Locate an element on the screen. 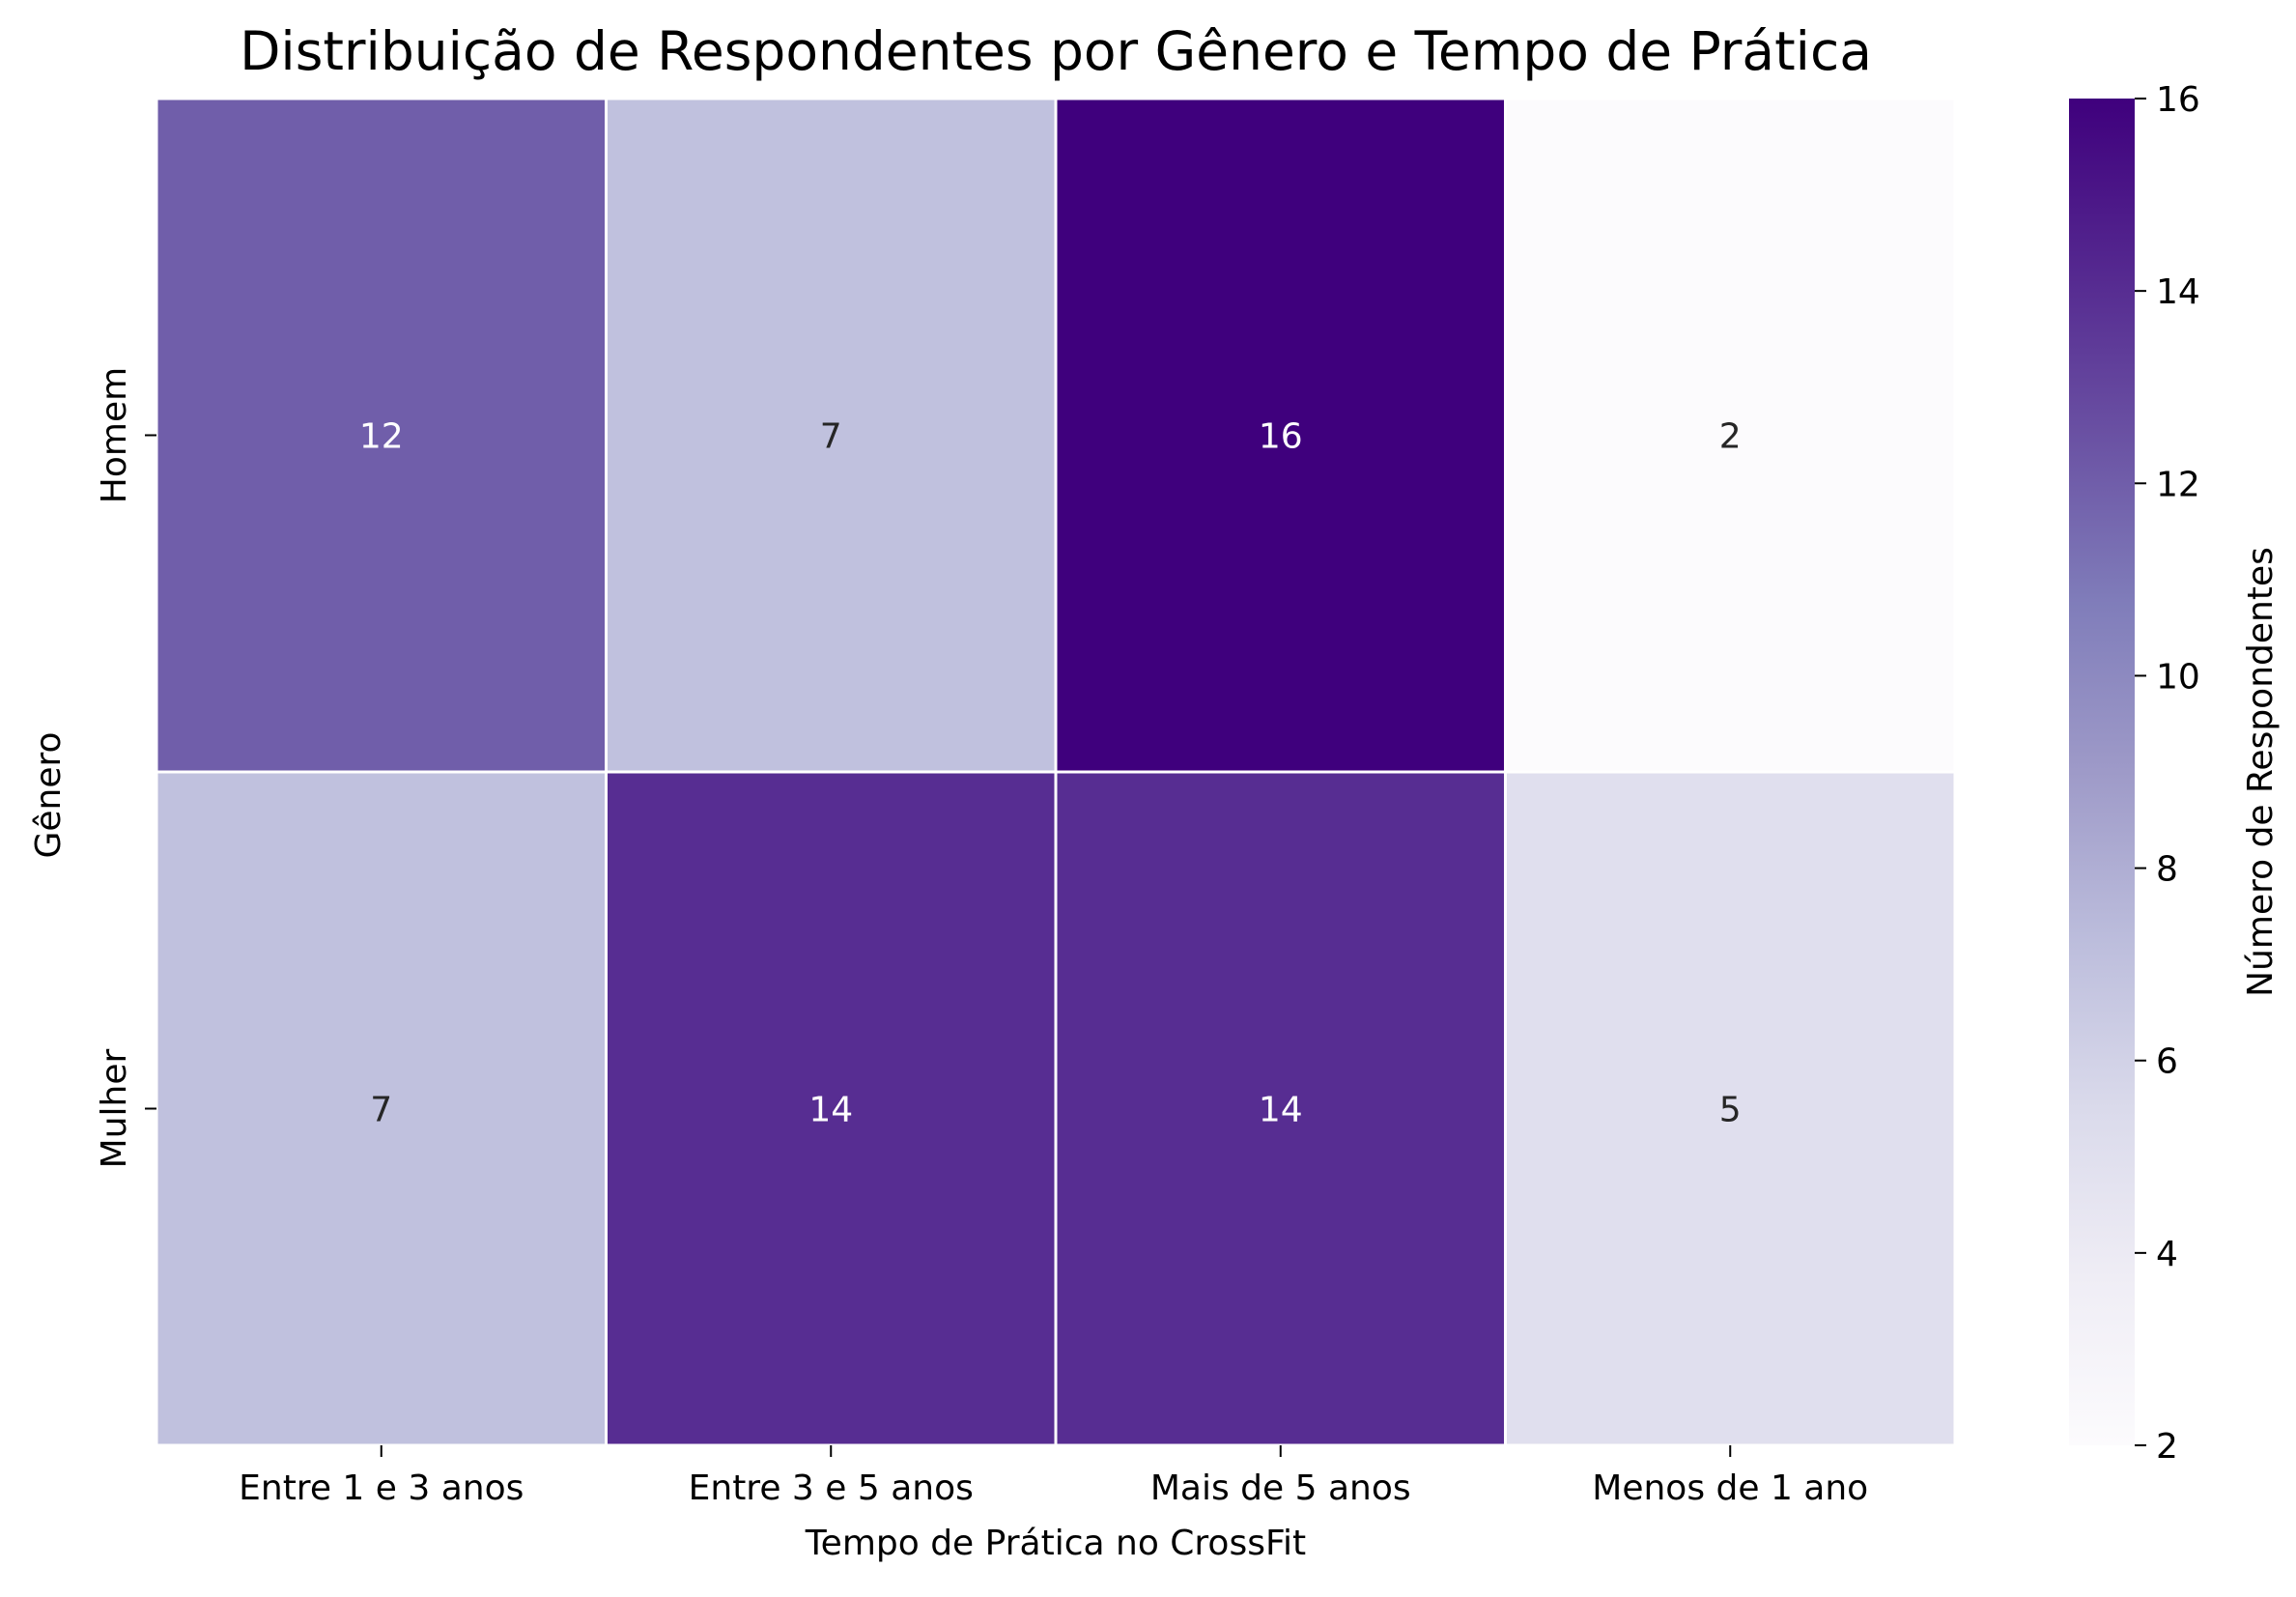  x-tick-label: Entre 3 e 5 anos is located at coordinates (831, 1488).